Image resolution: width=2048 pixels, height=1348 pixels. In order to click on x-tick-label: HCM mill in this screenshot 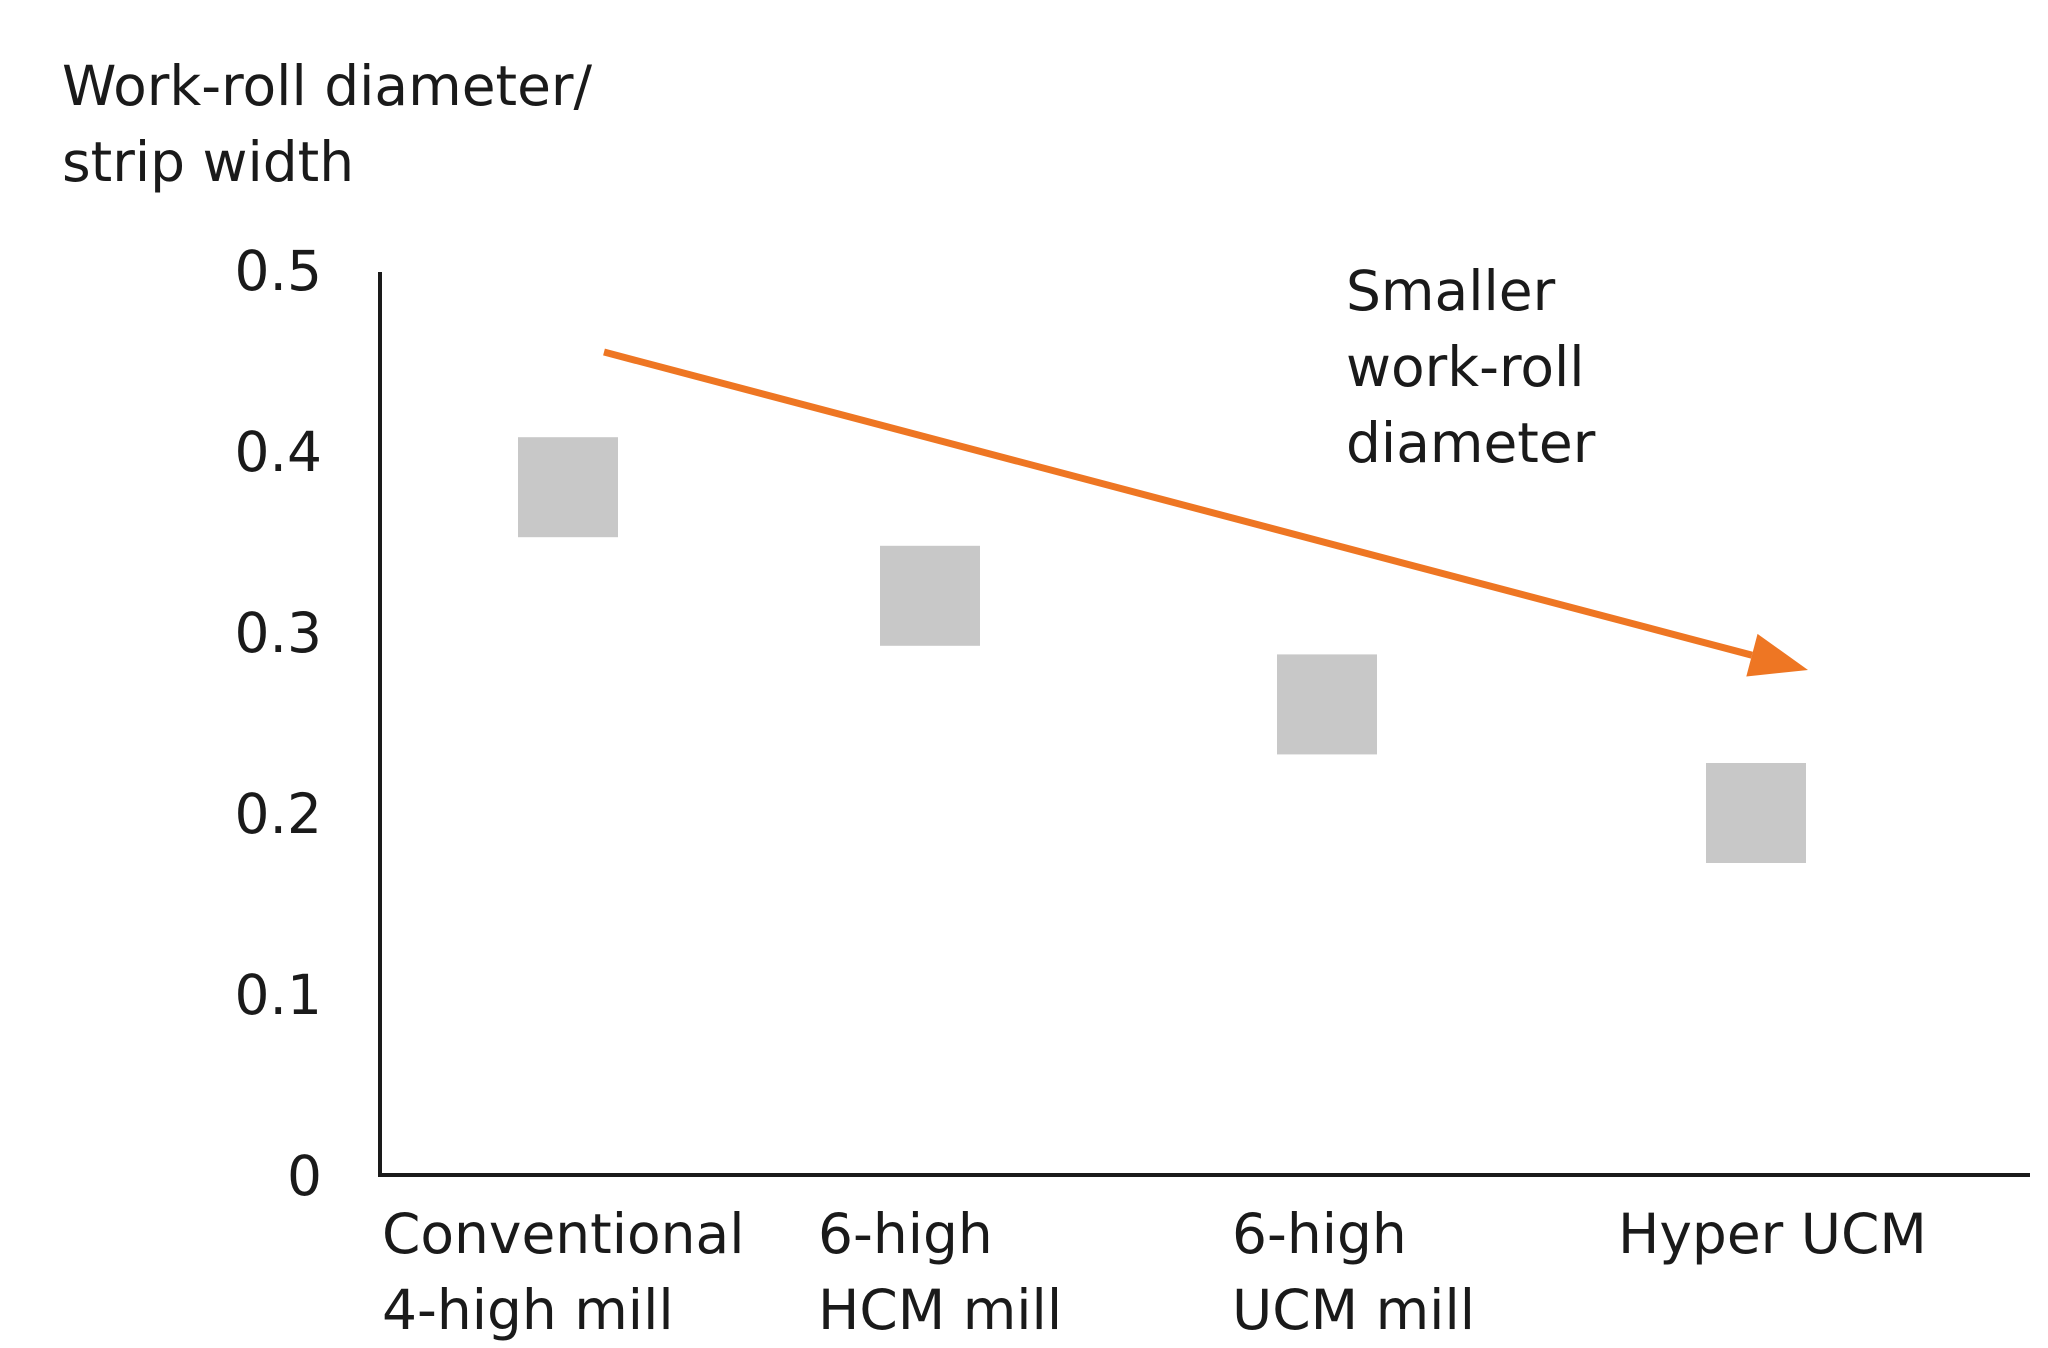, I will do `click(940, 1310)`.